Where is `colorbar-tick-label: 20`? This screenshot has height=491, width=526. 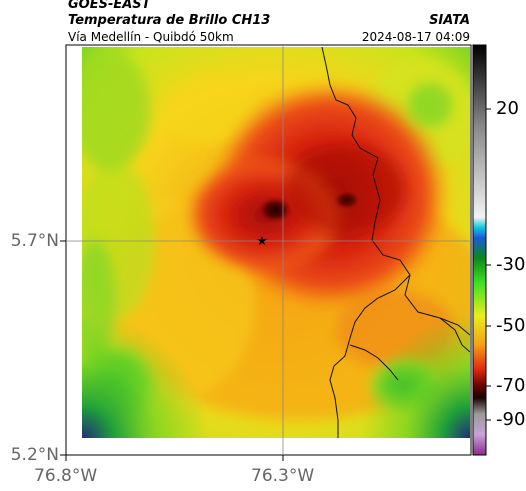
colorbar-tick-label: 20 is located at coordinates (507, 108).